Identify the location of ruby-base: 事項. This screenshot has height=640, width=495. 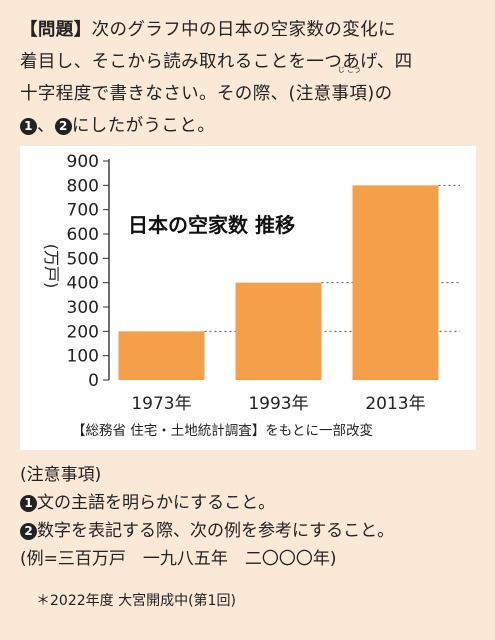
(349, 94).